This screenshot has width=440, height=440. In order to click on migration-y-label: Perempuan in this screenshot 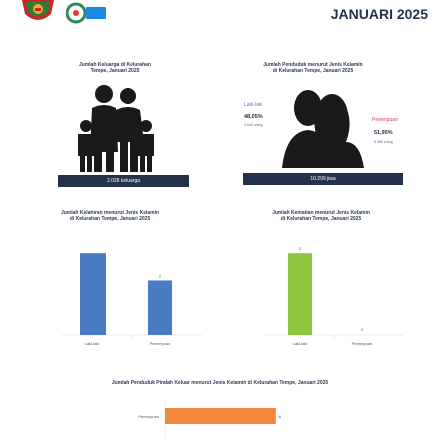, I will do `click(148, 416)`.